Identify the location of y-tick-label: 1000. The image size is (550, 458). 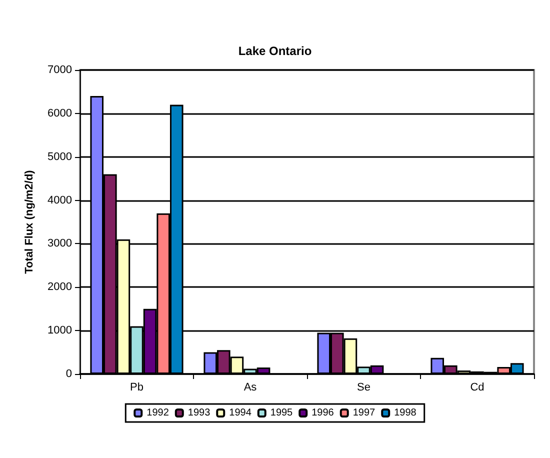
(60, 330).